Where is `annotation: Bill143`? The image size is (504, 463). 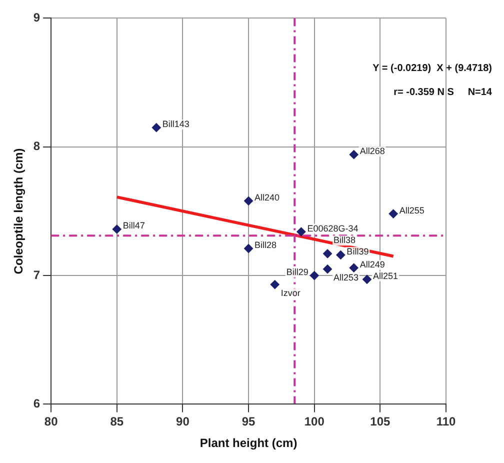
annotation: Bill143 is located at coordinates (176, 124).